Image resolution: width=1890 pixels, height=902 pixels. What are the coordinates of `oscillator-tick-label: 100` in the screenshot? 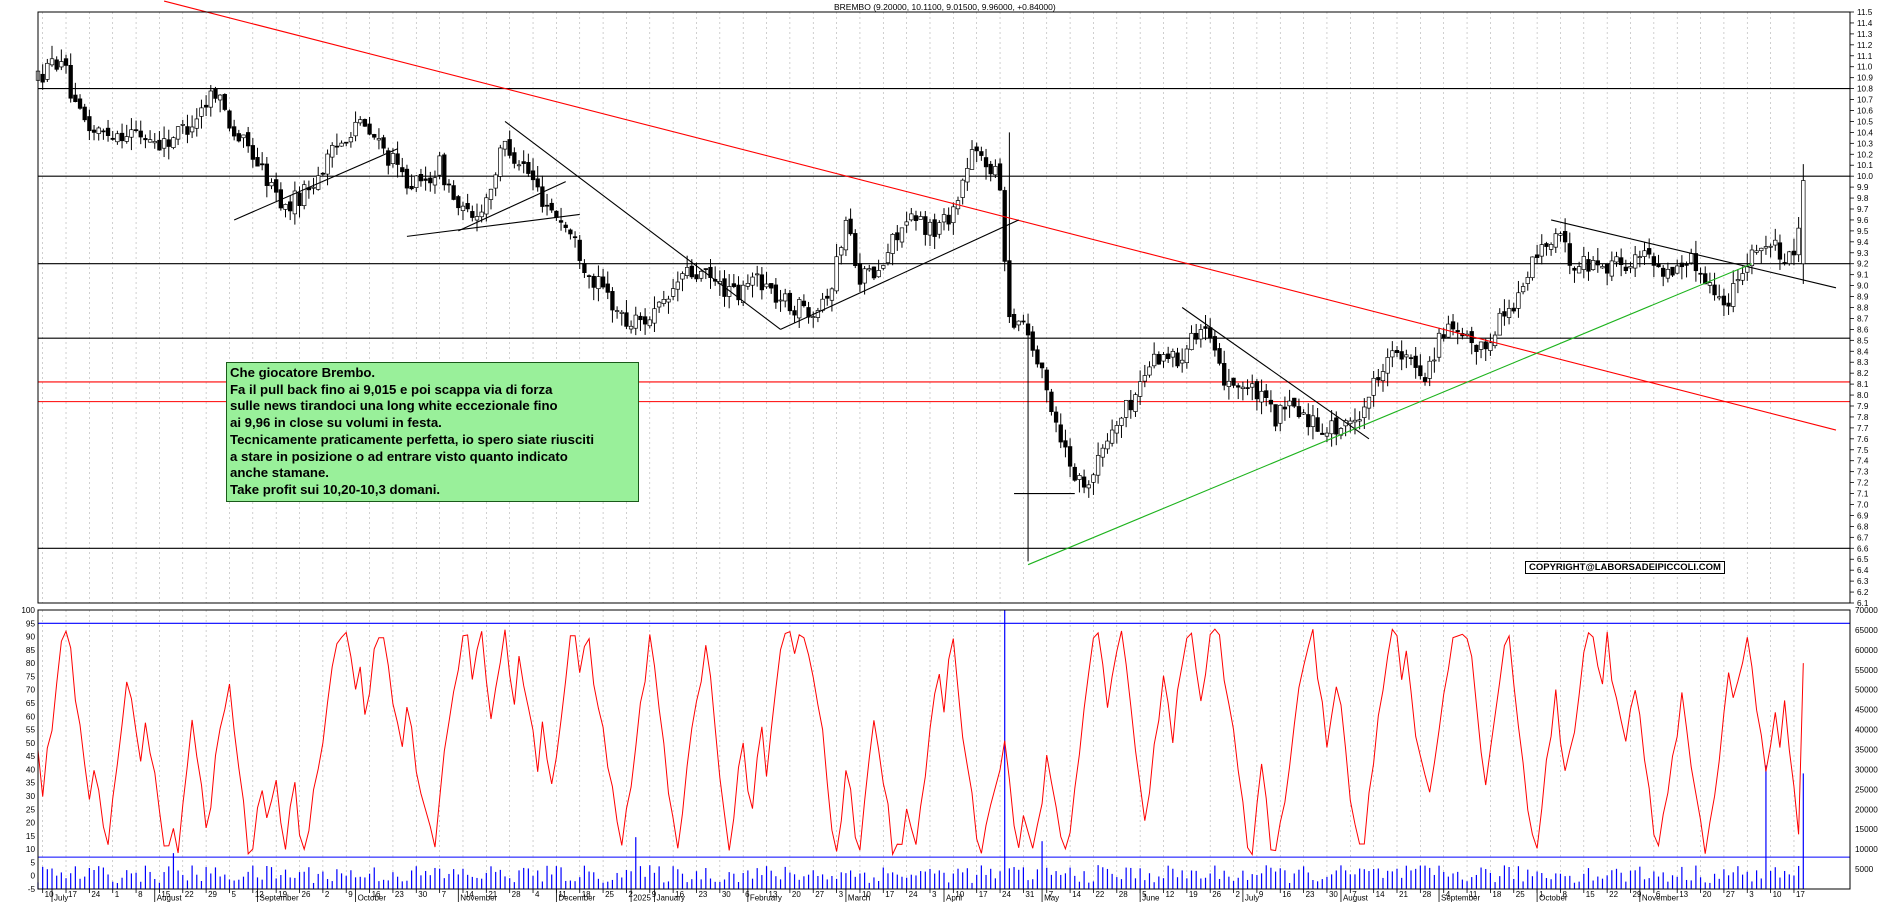 It's located at (28, 610).